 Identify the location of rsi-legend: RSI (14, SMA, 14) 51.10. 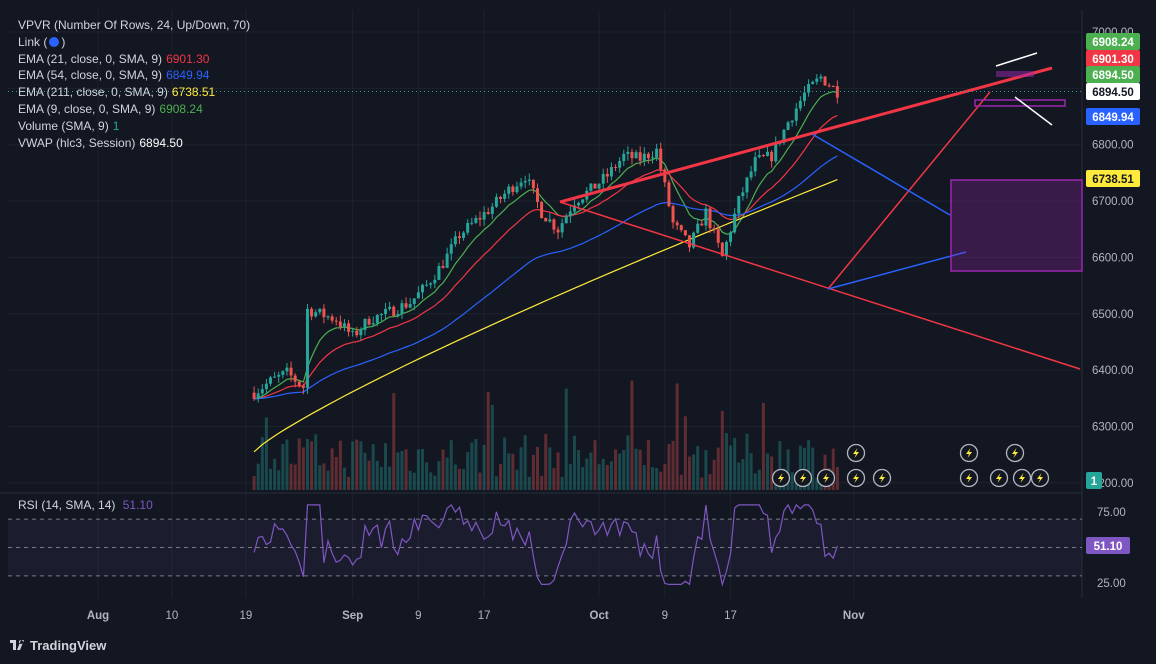
(85, 505).